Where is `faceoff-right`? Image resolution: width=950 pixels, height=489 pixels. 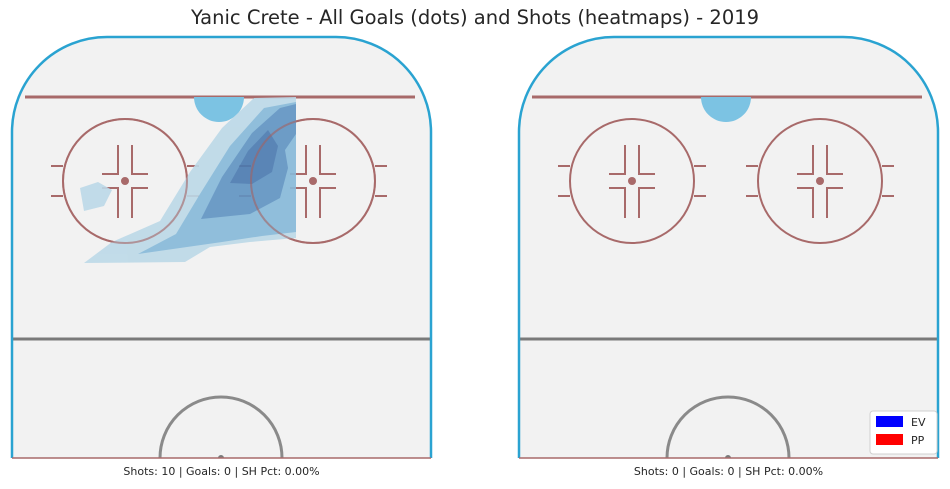
faceoff-right is located at coordinates (820, 181).